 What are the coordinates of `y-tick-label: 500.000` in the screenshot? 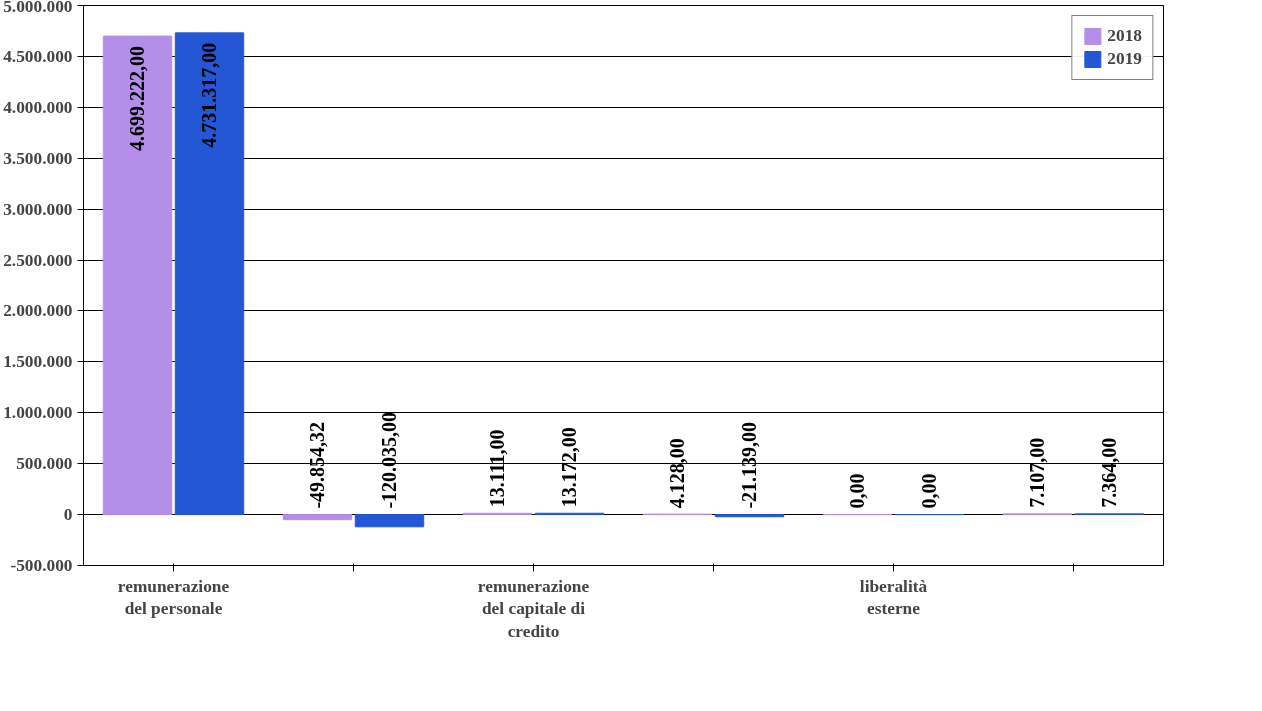 It's located at (44, 464).